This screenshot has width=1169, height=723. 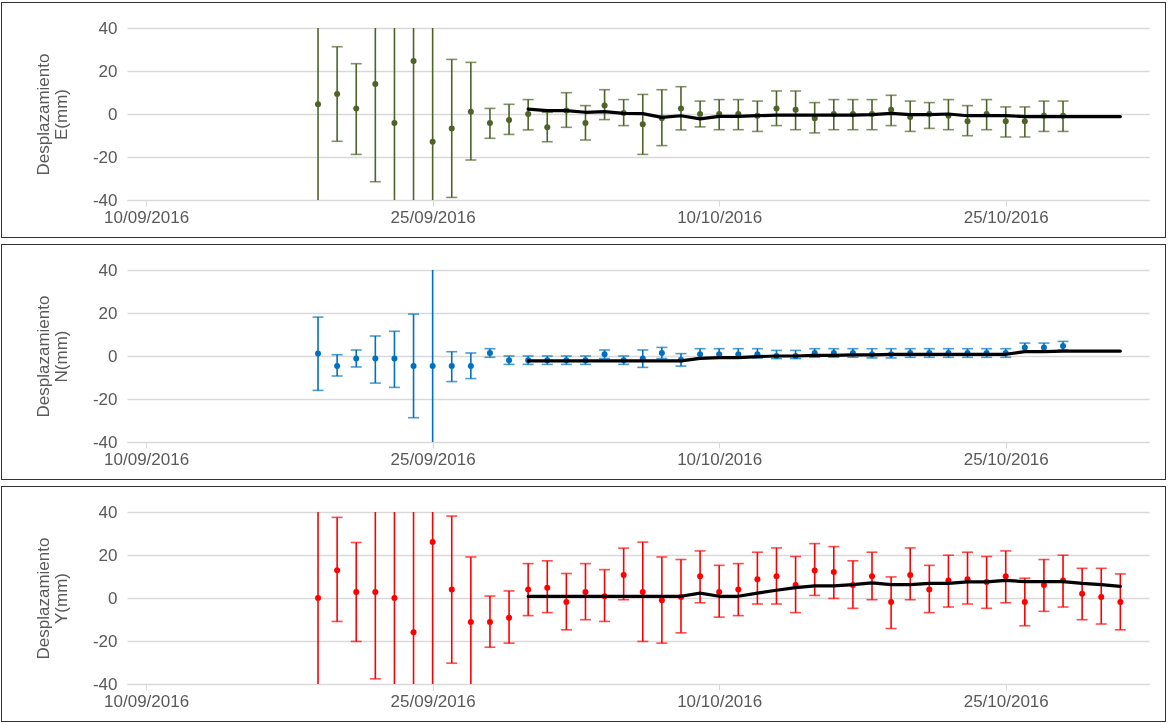 I want to click on y-axis-title: Desplazamiento Y(mm), so click(x=52, y=598).